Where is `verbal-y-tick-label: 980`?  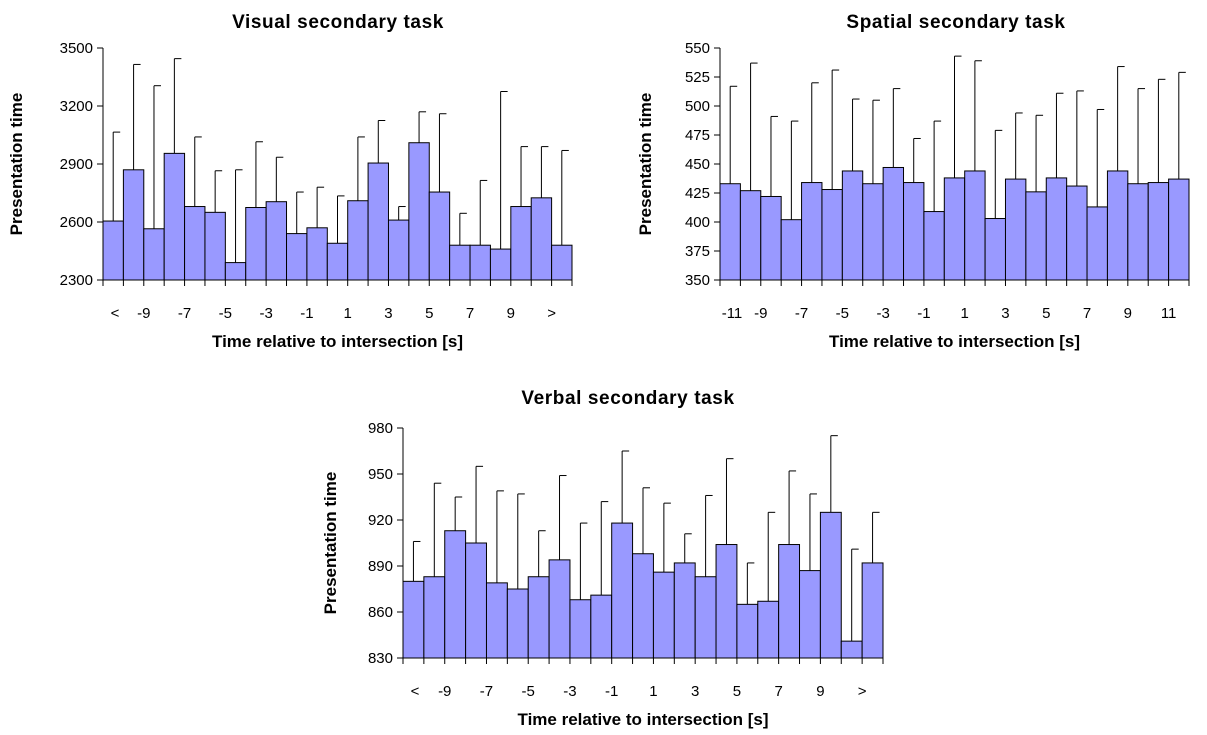 verbal-y-tick-label: 980 is located at coordinates (380, 428).